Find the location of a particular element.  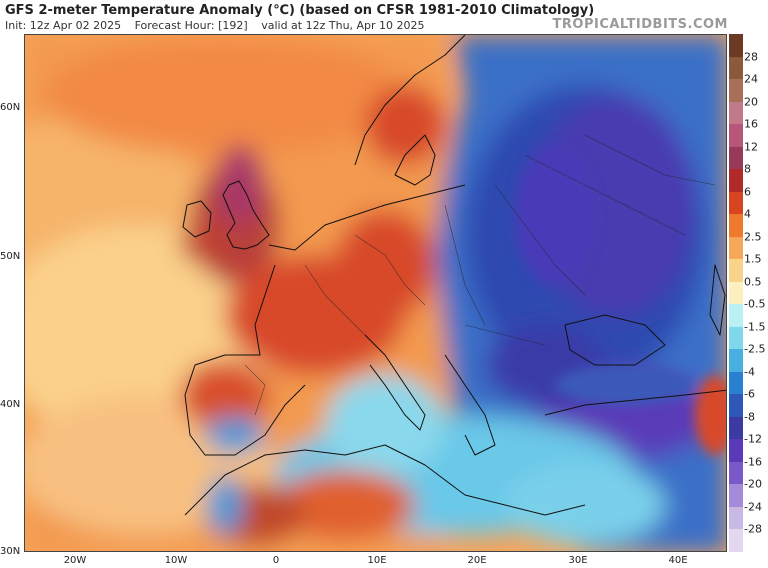

colorbar-label: -1.5 is located at coordinates (755, 327).